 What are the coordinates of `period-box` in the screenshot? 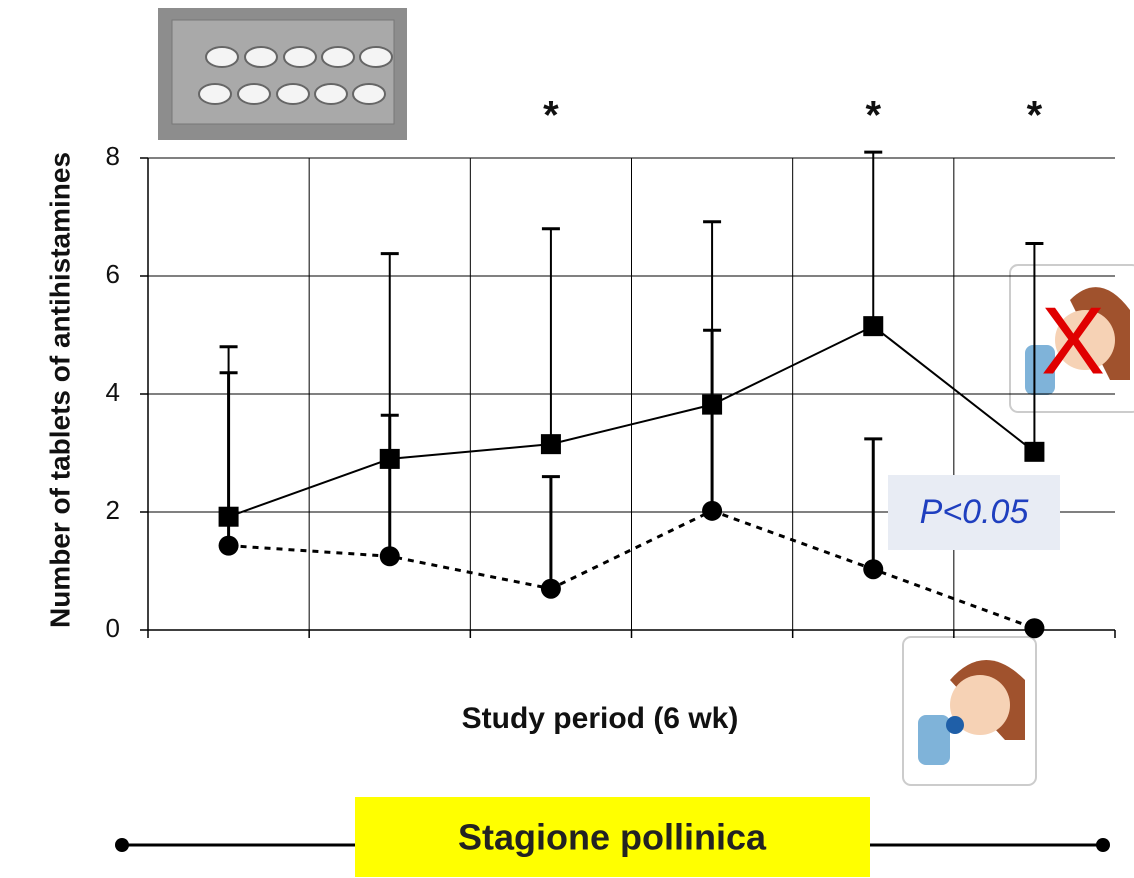 It's located at (612, 837).